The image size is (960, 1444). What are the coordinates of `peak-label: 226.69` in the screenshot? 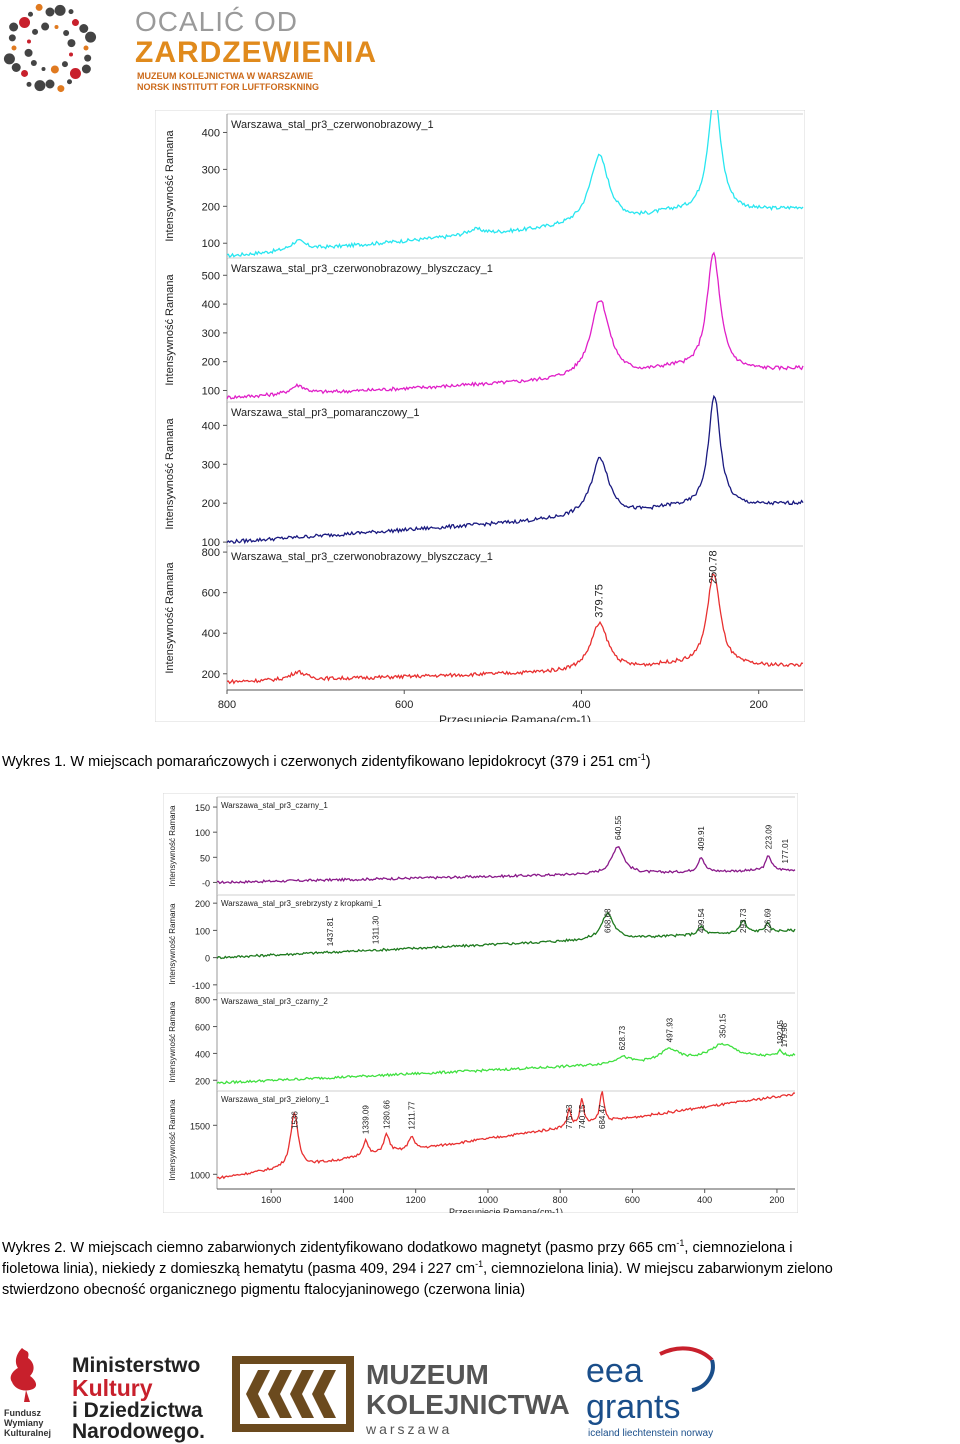 It's located at (767, 920).